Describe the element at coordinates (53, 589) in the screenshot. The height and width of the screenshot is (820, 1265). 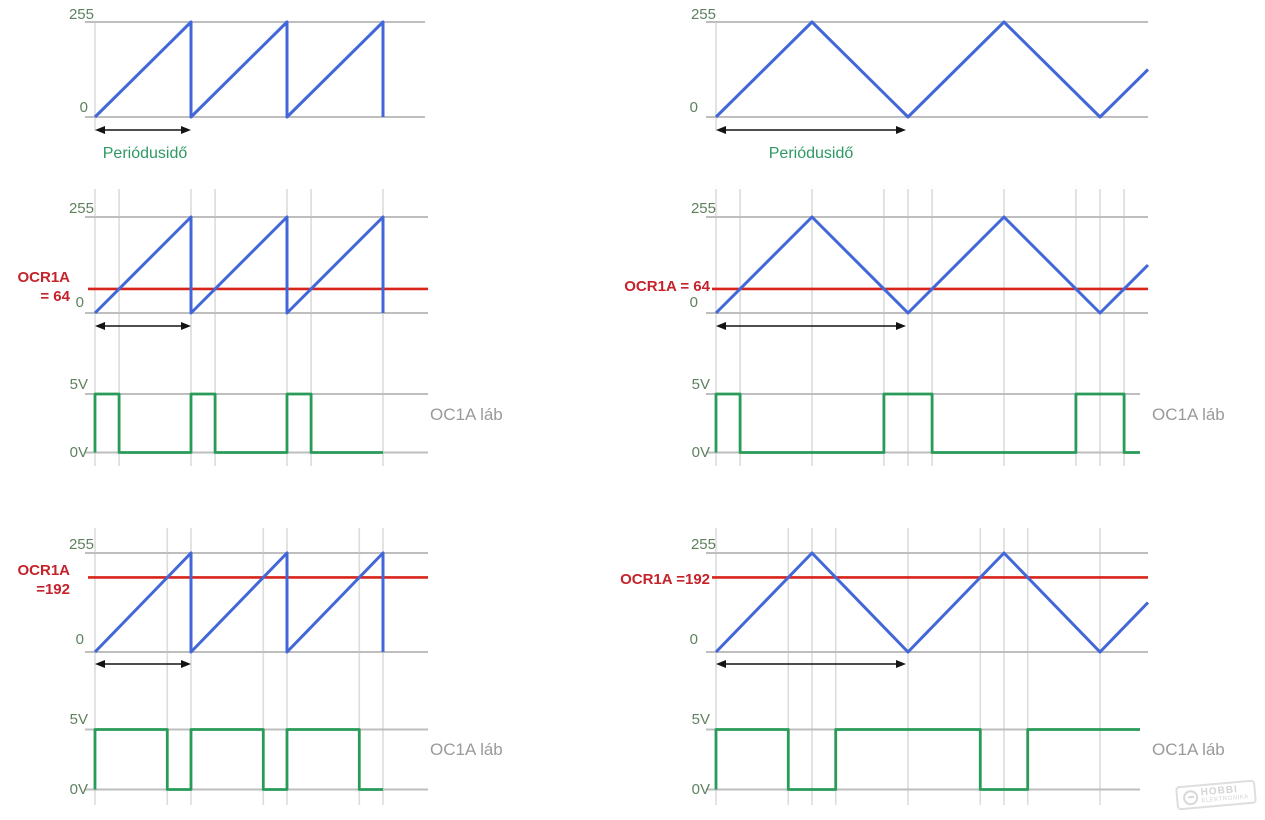
I see `ocr1a-label-line2: =192` at that location.